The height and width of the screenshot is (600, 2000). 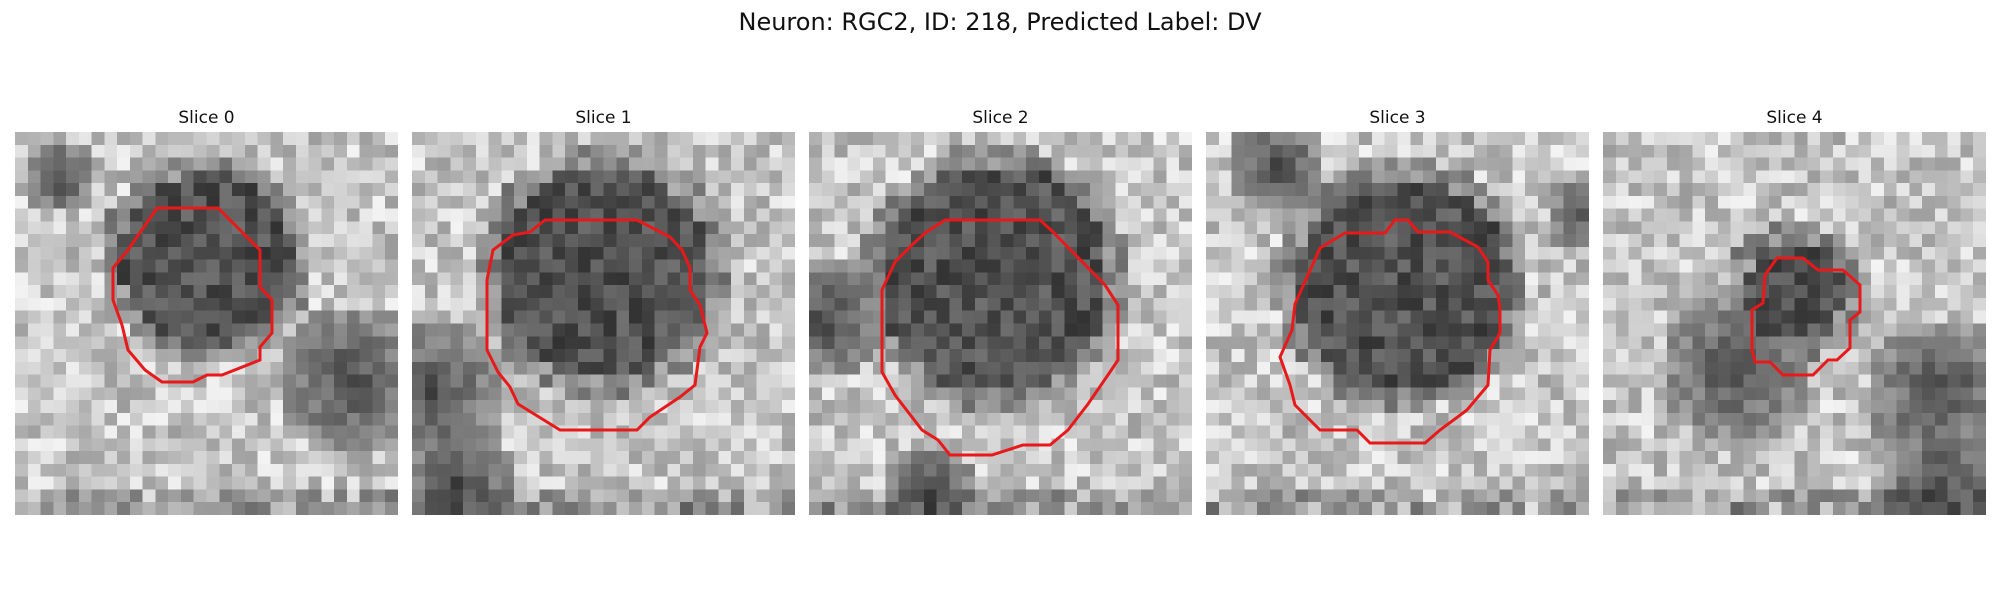 I want to click on slice-title: Slice 4, so click(x=1794, y=118).